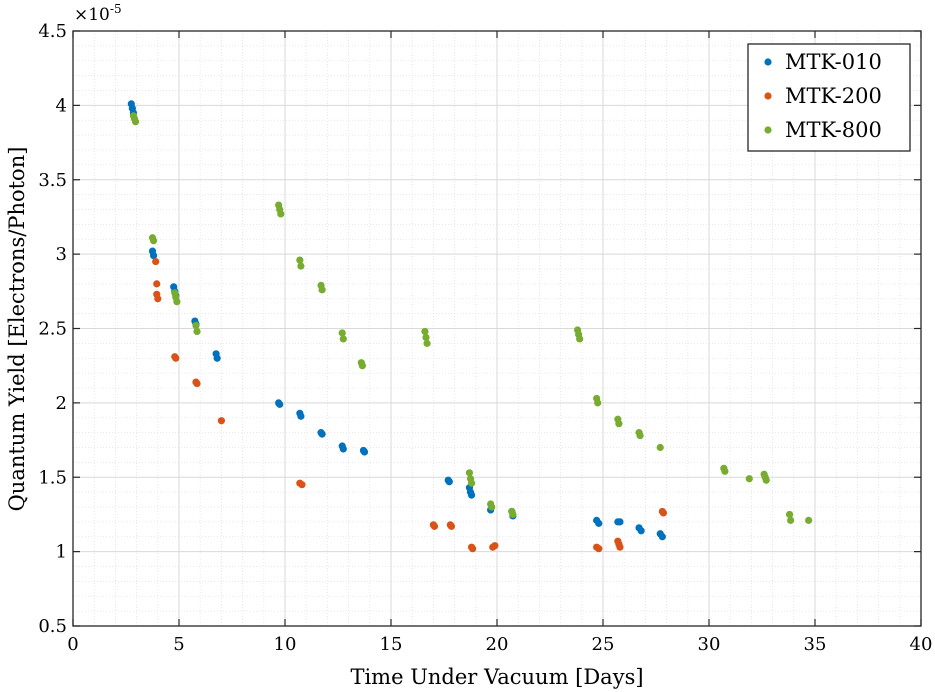 Image resolution: width=935 pixels, height=692 pixels. Describe the element at coordinates (709, 644) in the screenshot. I see `x-tick-label: 30` at that location.